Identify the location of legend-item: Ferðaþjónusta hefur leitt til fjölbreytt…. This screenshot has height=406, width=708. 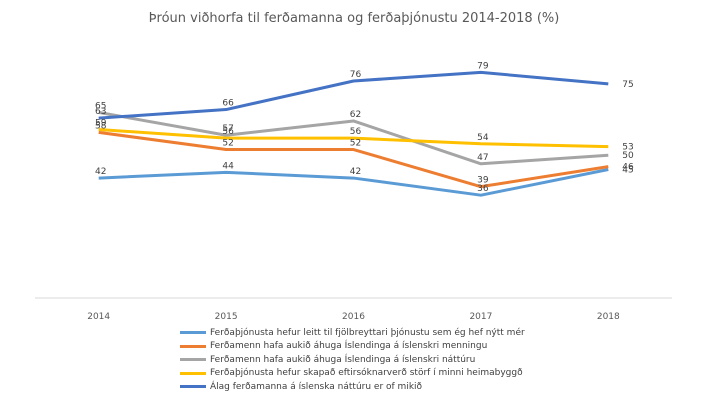
(415, 333).